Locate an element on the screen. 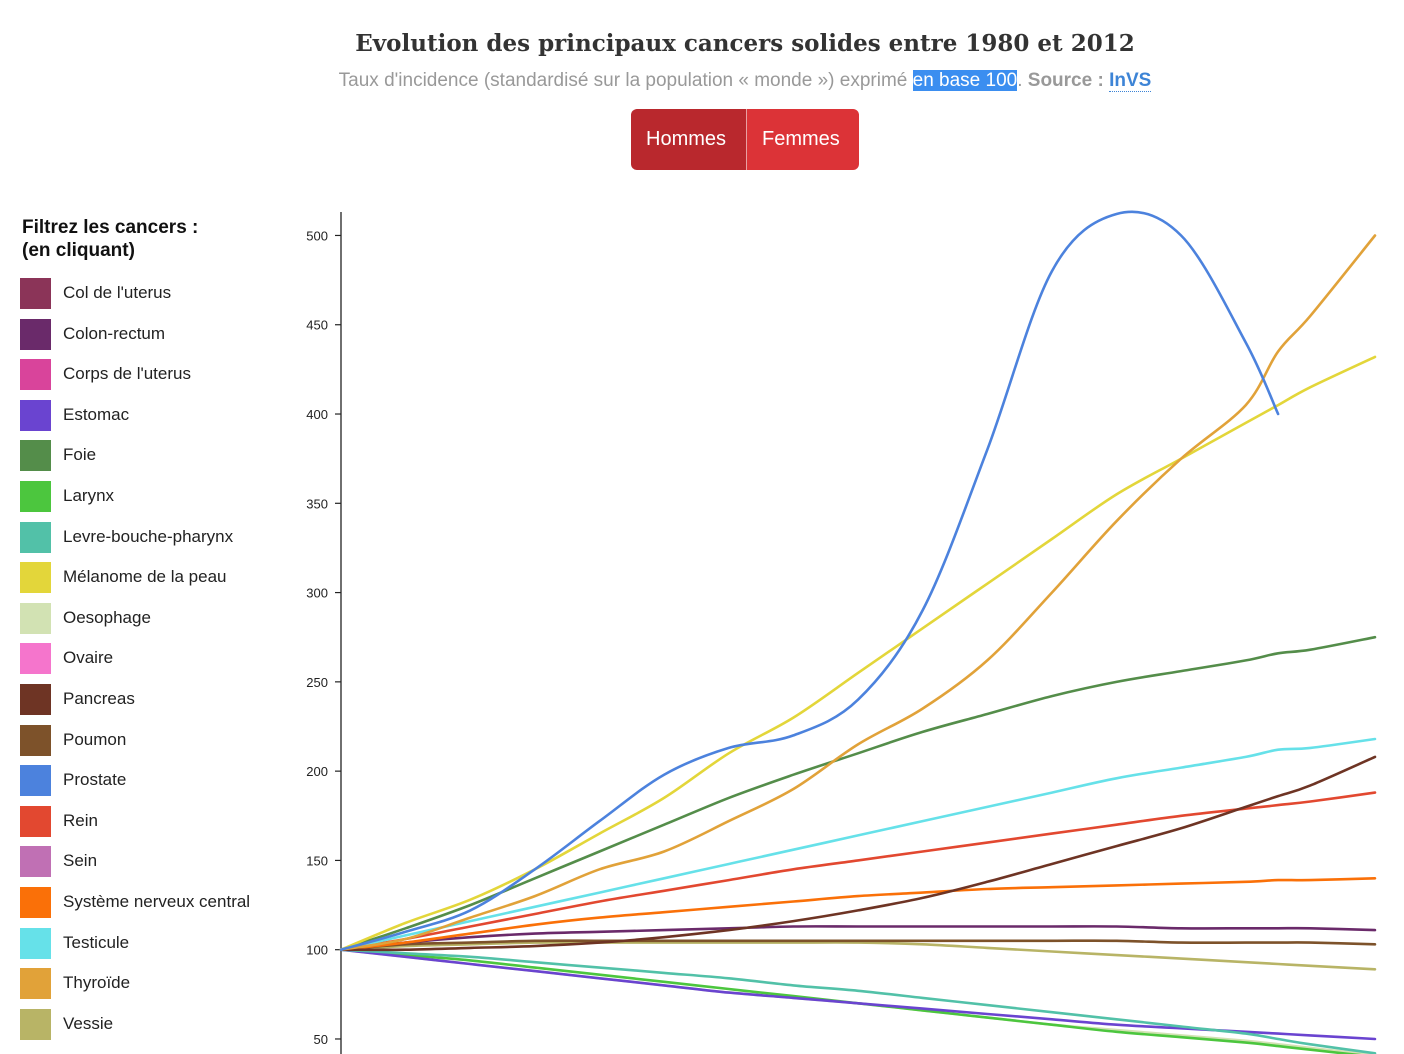  legend-item: Levre-bouche-pharynx is located at coordinates (150, 537).